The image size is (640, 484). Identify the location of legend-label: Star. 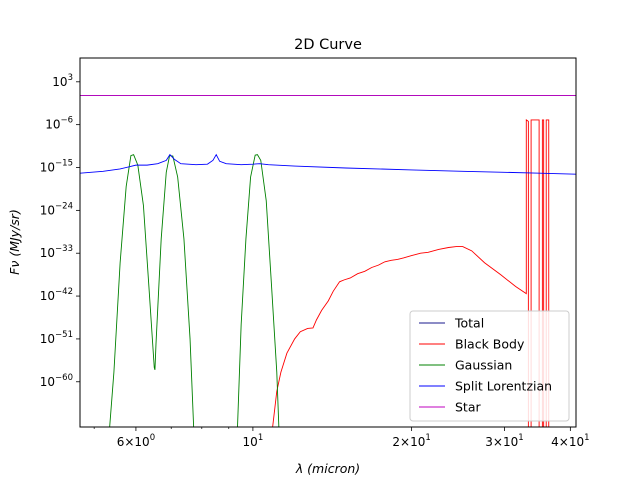
(468, 407).